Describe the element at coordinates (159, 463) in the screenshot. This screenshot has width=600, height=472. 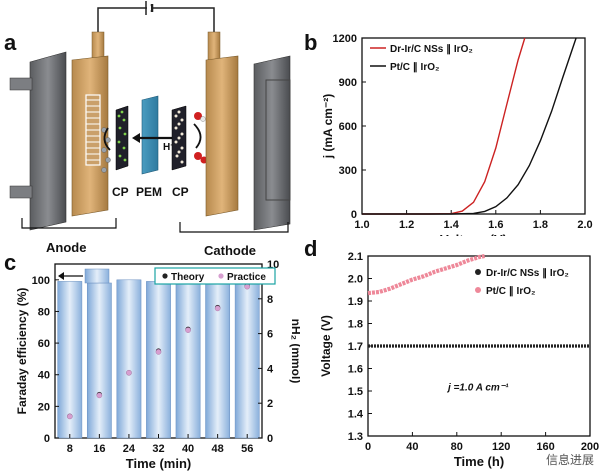
I see `x-axis-label: Time (min)` at that location.